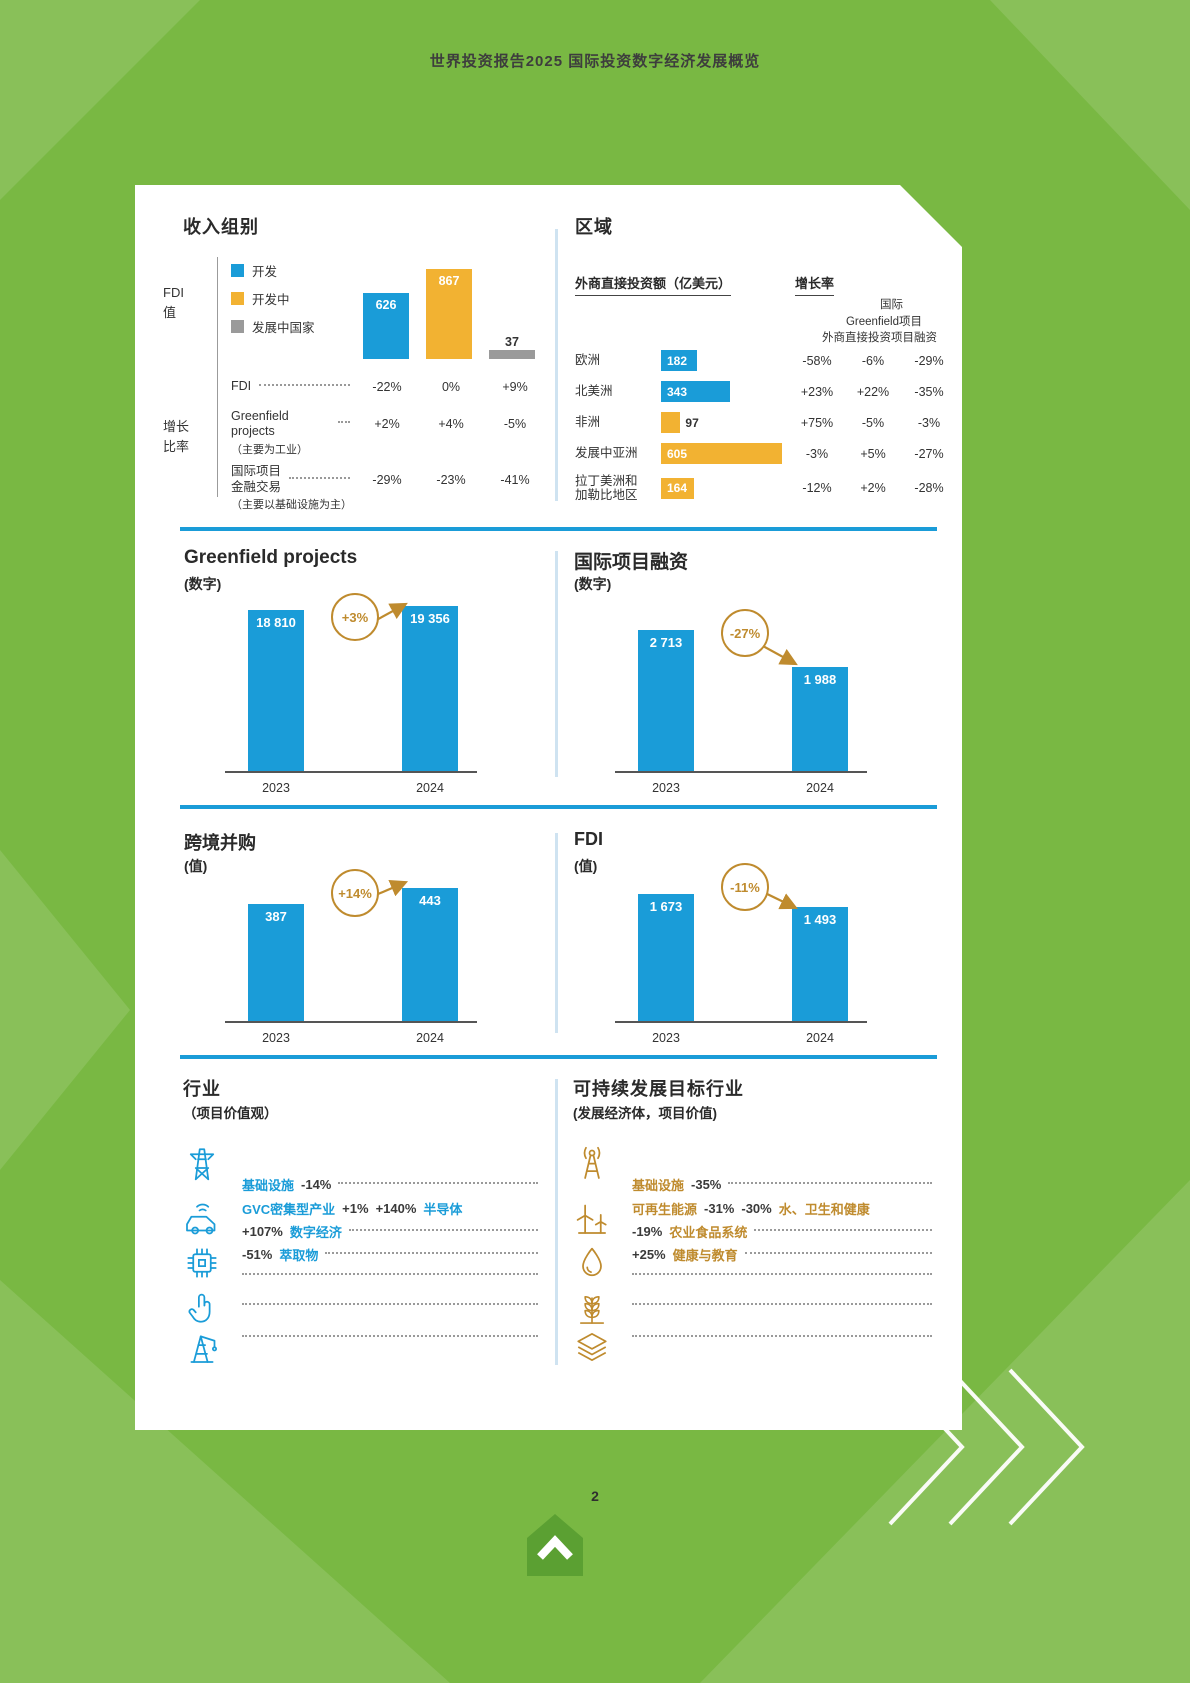 The image size is (1190, 1683). I want to click on sdg-section: 可持续发展目标行业 (发展经济体，项目价值), so click(756, 1225).